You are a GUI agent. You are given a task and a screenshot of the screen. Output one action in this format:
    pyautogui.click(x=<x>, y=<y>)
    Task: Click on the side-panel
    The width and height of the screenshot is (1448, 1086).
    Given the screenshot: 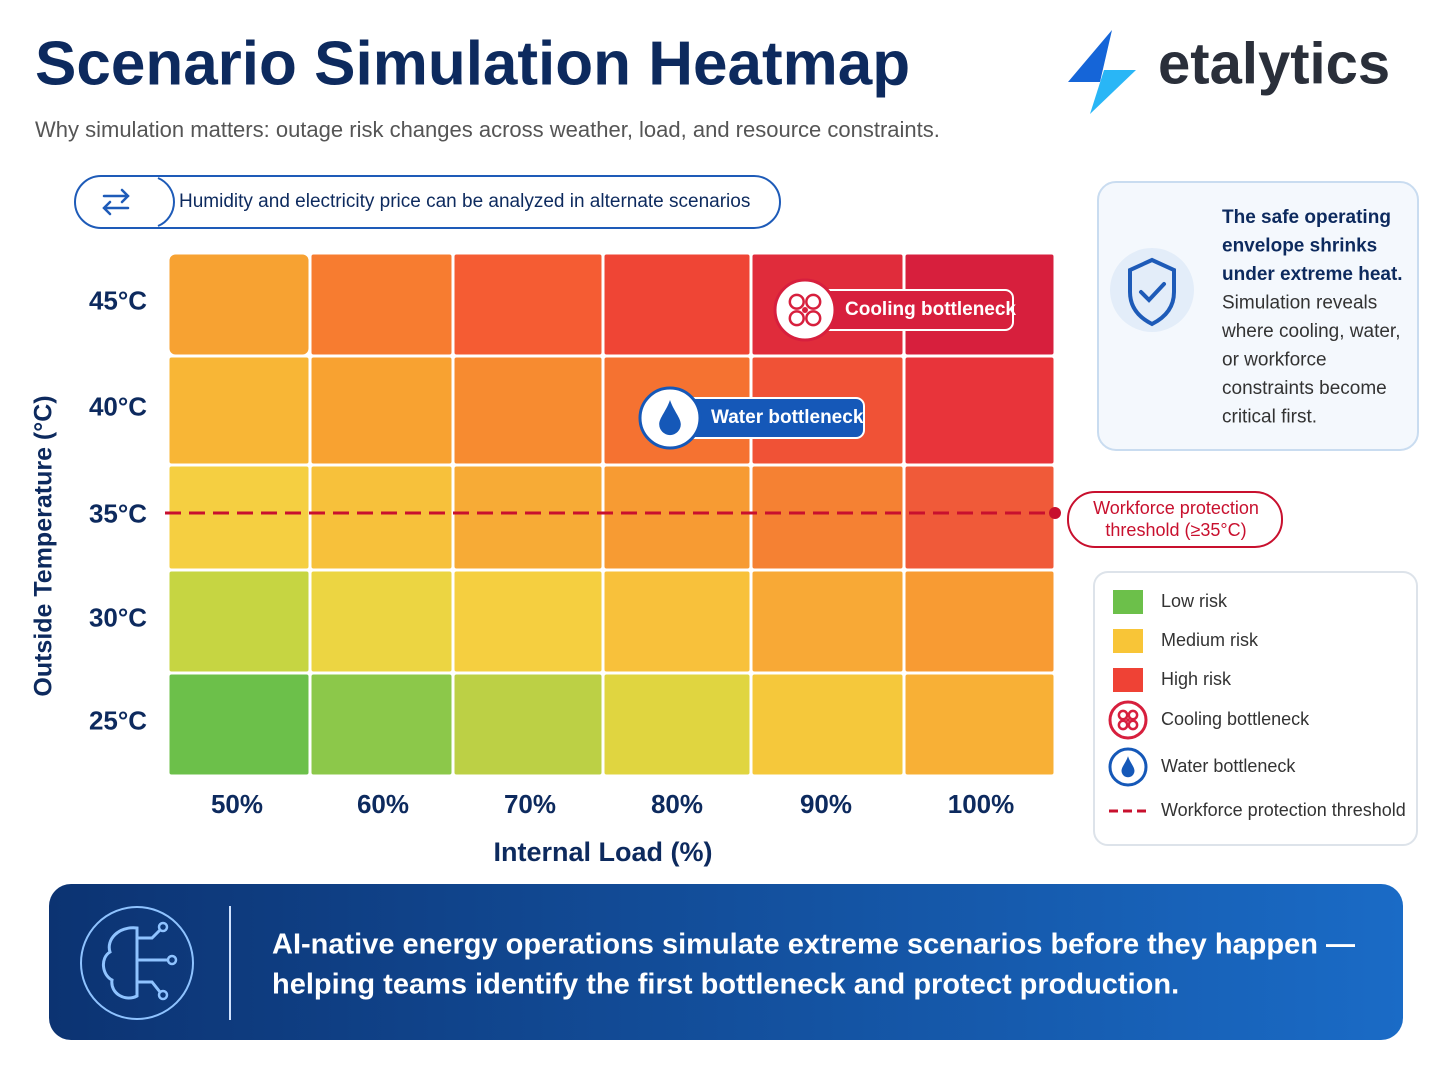 What is the action you would take?
    pyautogui.click(x=1258, y=316)
    